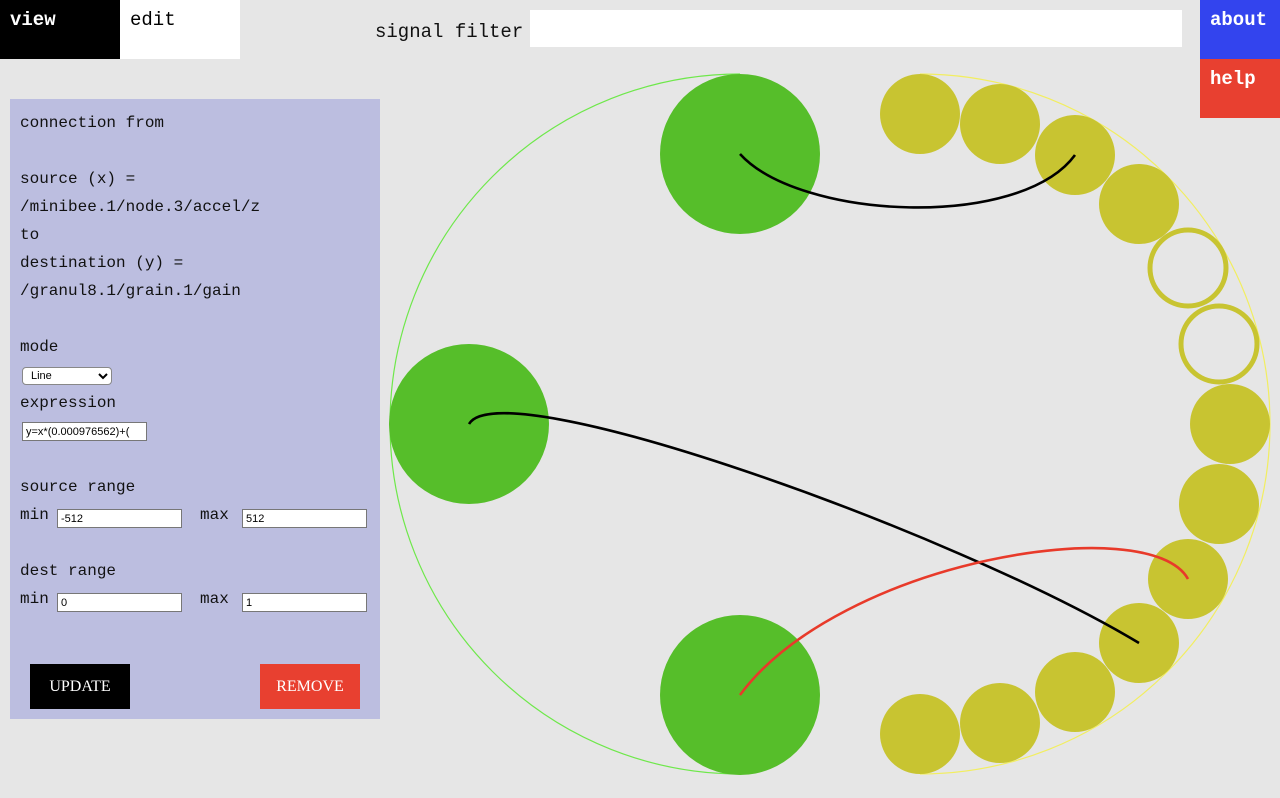  Describe the element at coordinates (34, 515) in the screenshot. I see `source-min-label: min` at that location.